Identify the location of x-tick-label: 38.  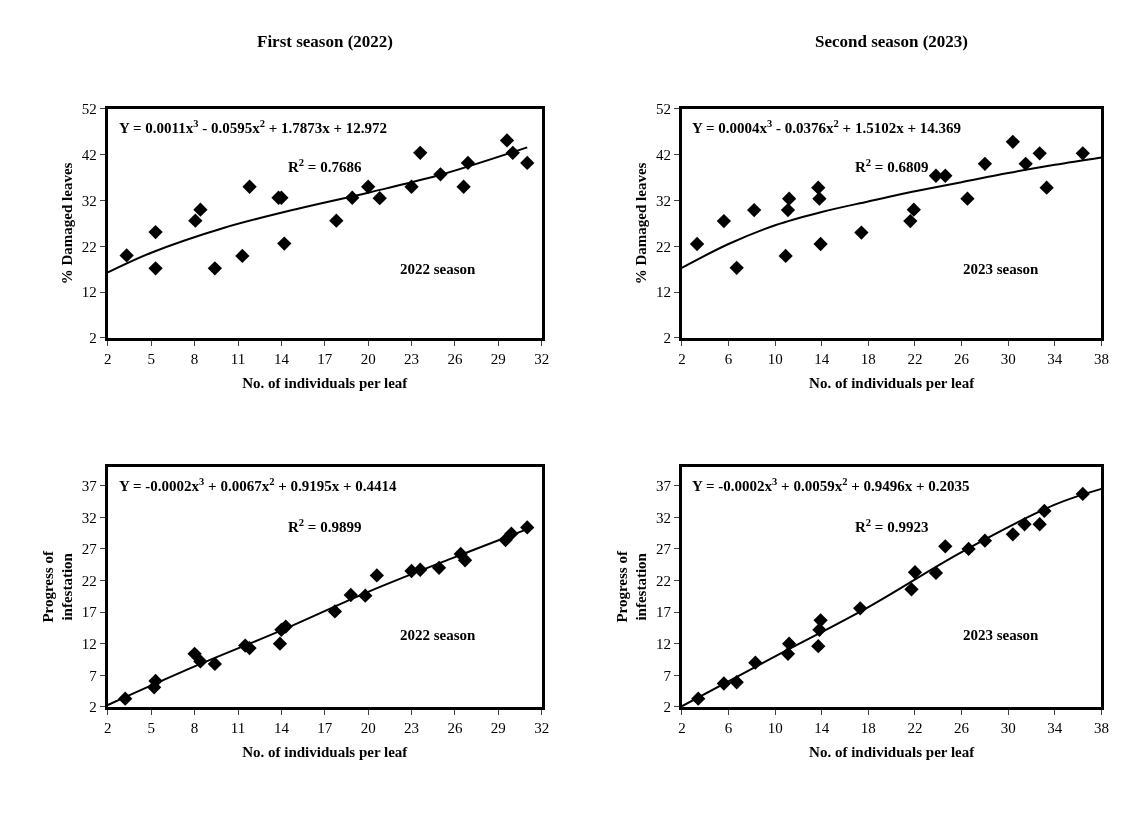
(1101, 727).